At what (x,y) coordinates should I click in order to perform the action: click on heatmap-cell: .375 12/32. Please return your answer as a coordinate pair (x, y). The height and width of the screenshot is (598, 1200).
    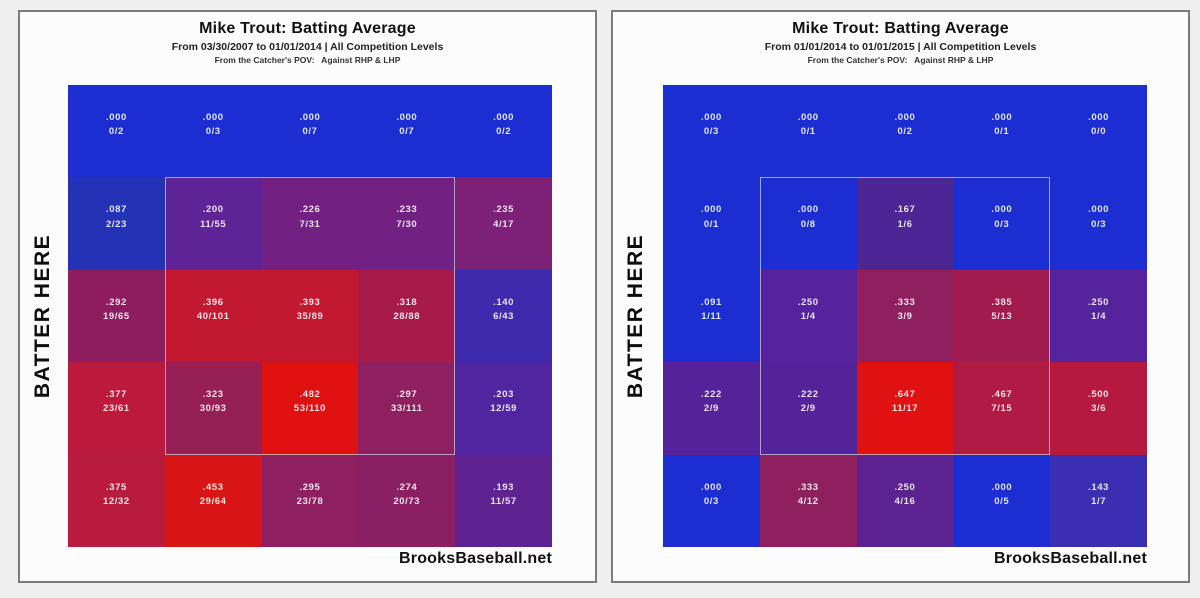
    Looking at the image, I should click on (116, 500).